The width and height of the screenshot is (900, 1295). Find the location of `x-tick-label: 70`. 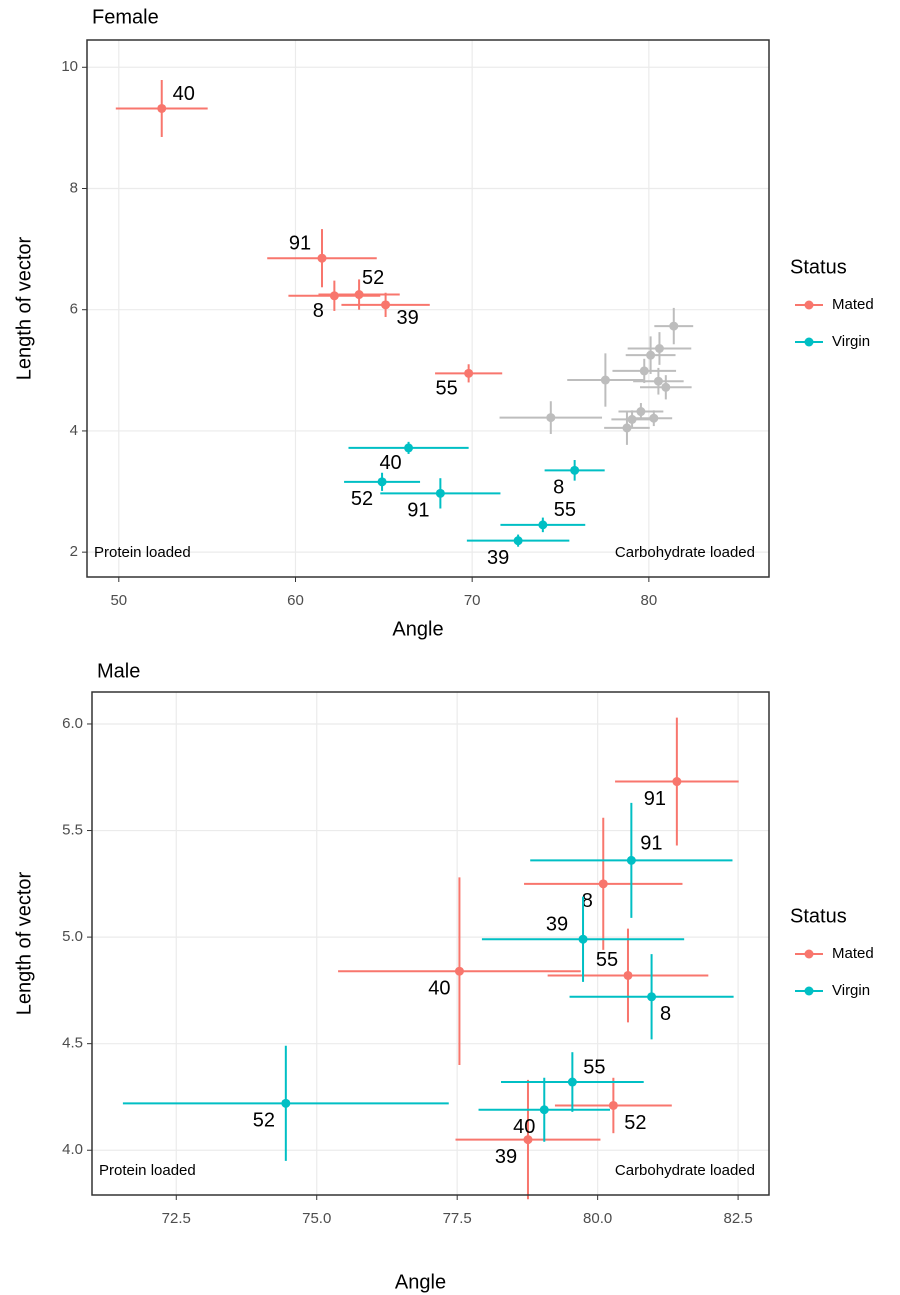

x-tick-label: 70 is located at coordinates (472, 600).